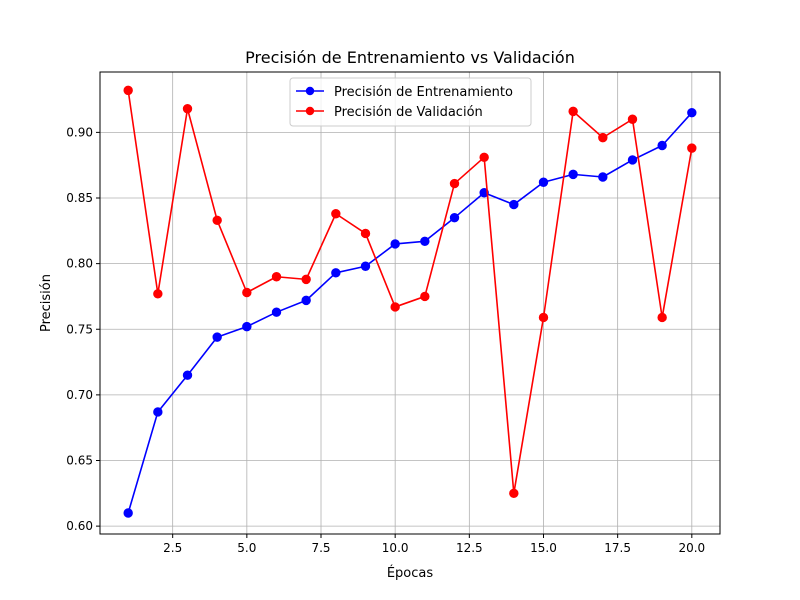 The image size is (800, 600). I want to click on x-tick-label: 5.0, so click(246, 548).